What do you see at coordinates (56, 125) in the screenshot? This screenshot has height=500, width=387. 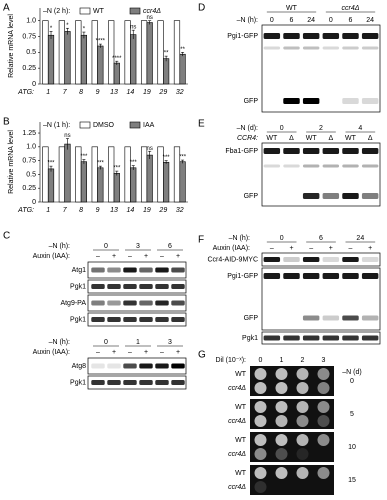 I see `legend-title: –N (1 h):` at bounding box center [56, 125].